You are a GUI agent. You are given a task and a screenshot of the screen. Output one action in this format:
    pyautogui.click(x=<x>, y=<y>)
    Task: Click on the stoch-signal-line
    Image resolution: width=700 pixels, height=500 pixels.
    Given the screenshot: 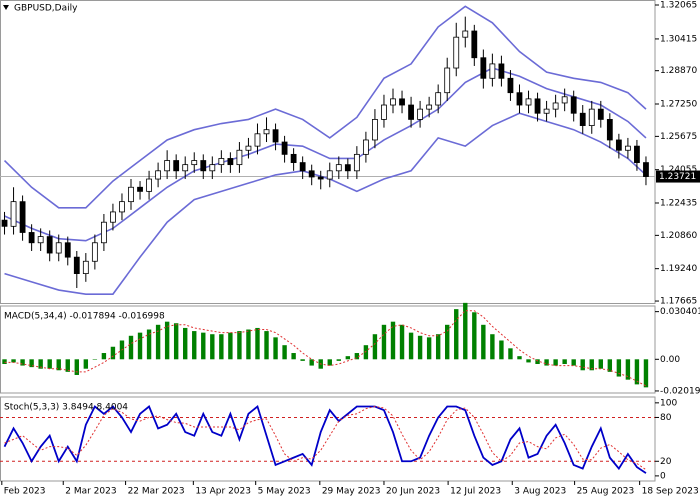 What is the action you would take?
    pyautogui.click(x=325, y=438)
    